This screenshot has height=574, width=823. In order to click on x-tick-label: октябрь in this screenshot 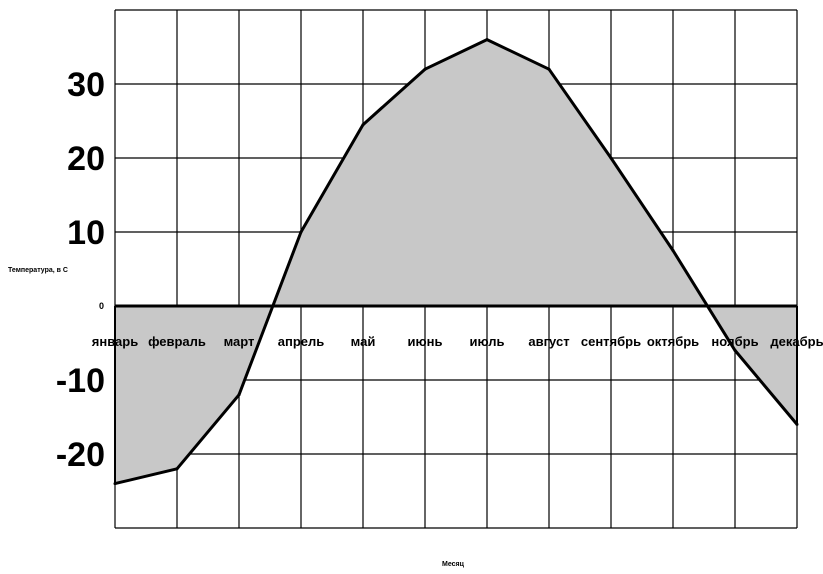, I will do `click(673, 341)`.